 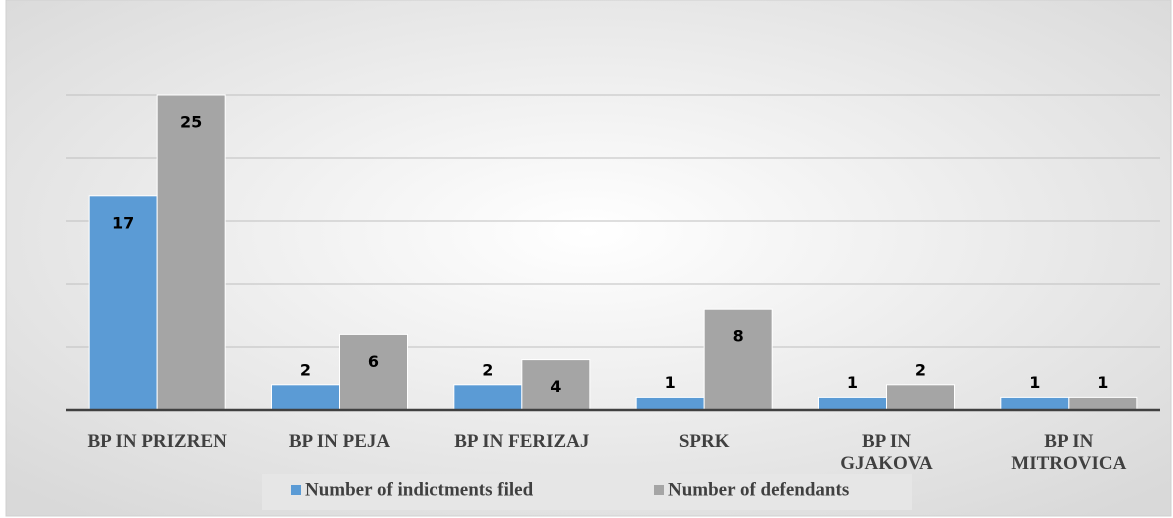 I want to click on x-tick-label: BP IN PRIZREN, so click(x=157, y=441).